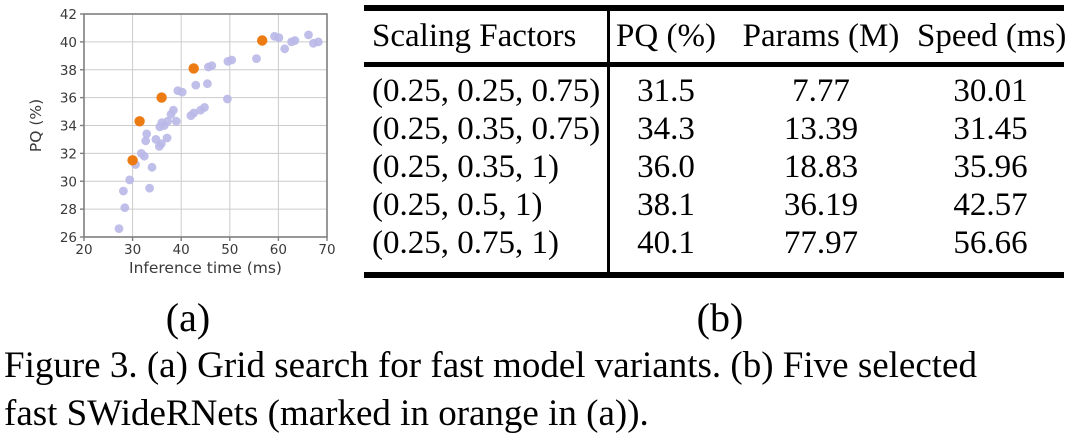  What do you see at coordinates (990, 166) in the screenshot?
I see `table-cell-speed: 35.96` at bounding box center [990, 166].